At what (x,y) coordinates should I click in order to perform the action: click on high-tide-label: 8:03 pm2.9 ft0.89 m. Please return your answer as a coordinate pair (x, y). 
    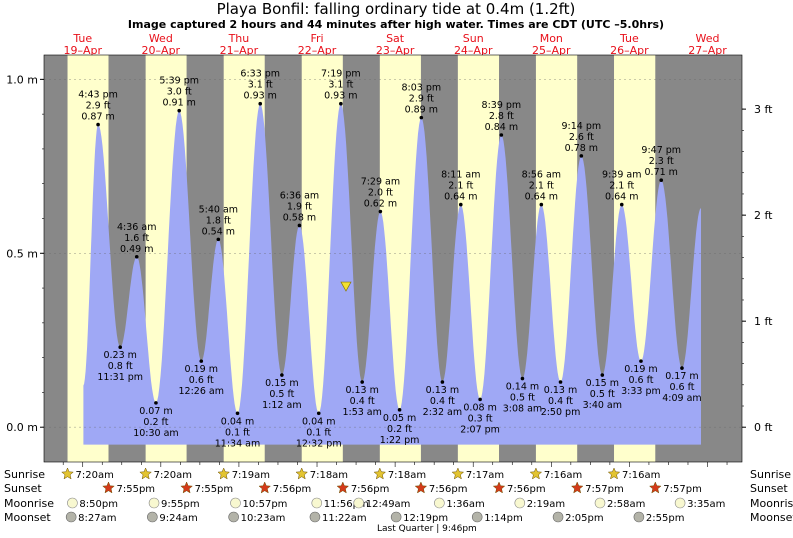
    Looking at the image, I should click on (421, 101).